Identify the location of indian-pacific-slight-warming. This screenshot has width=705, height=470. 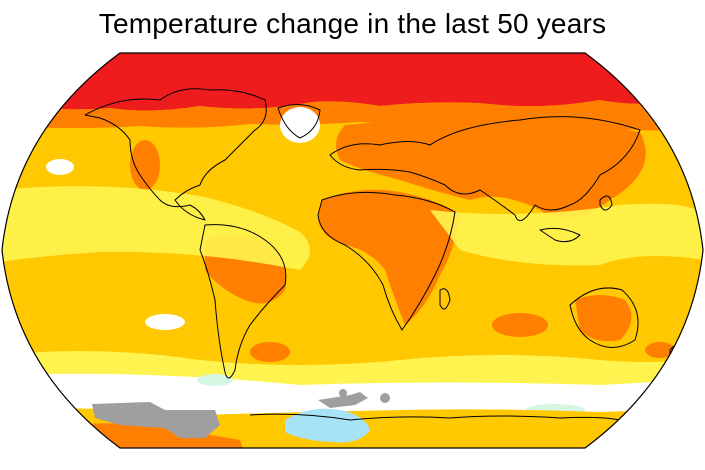
(566, 234).